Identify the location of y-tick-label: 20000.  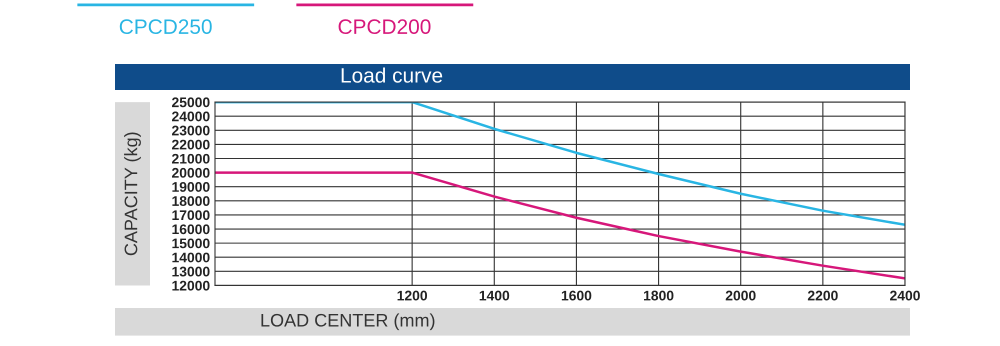
(191, 173).